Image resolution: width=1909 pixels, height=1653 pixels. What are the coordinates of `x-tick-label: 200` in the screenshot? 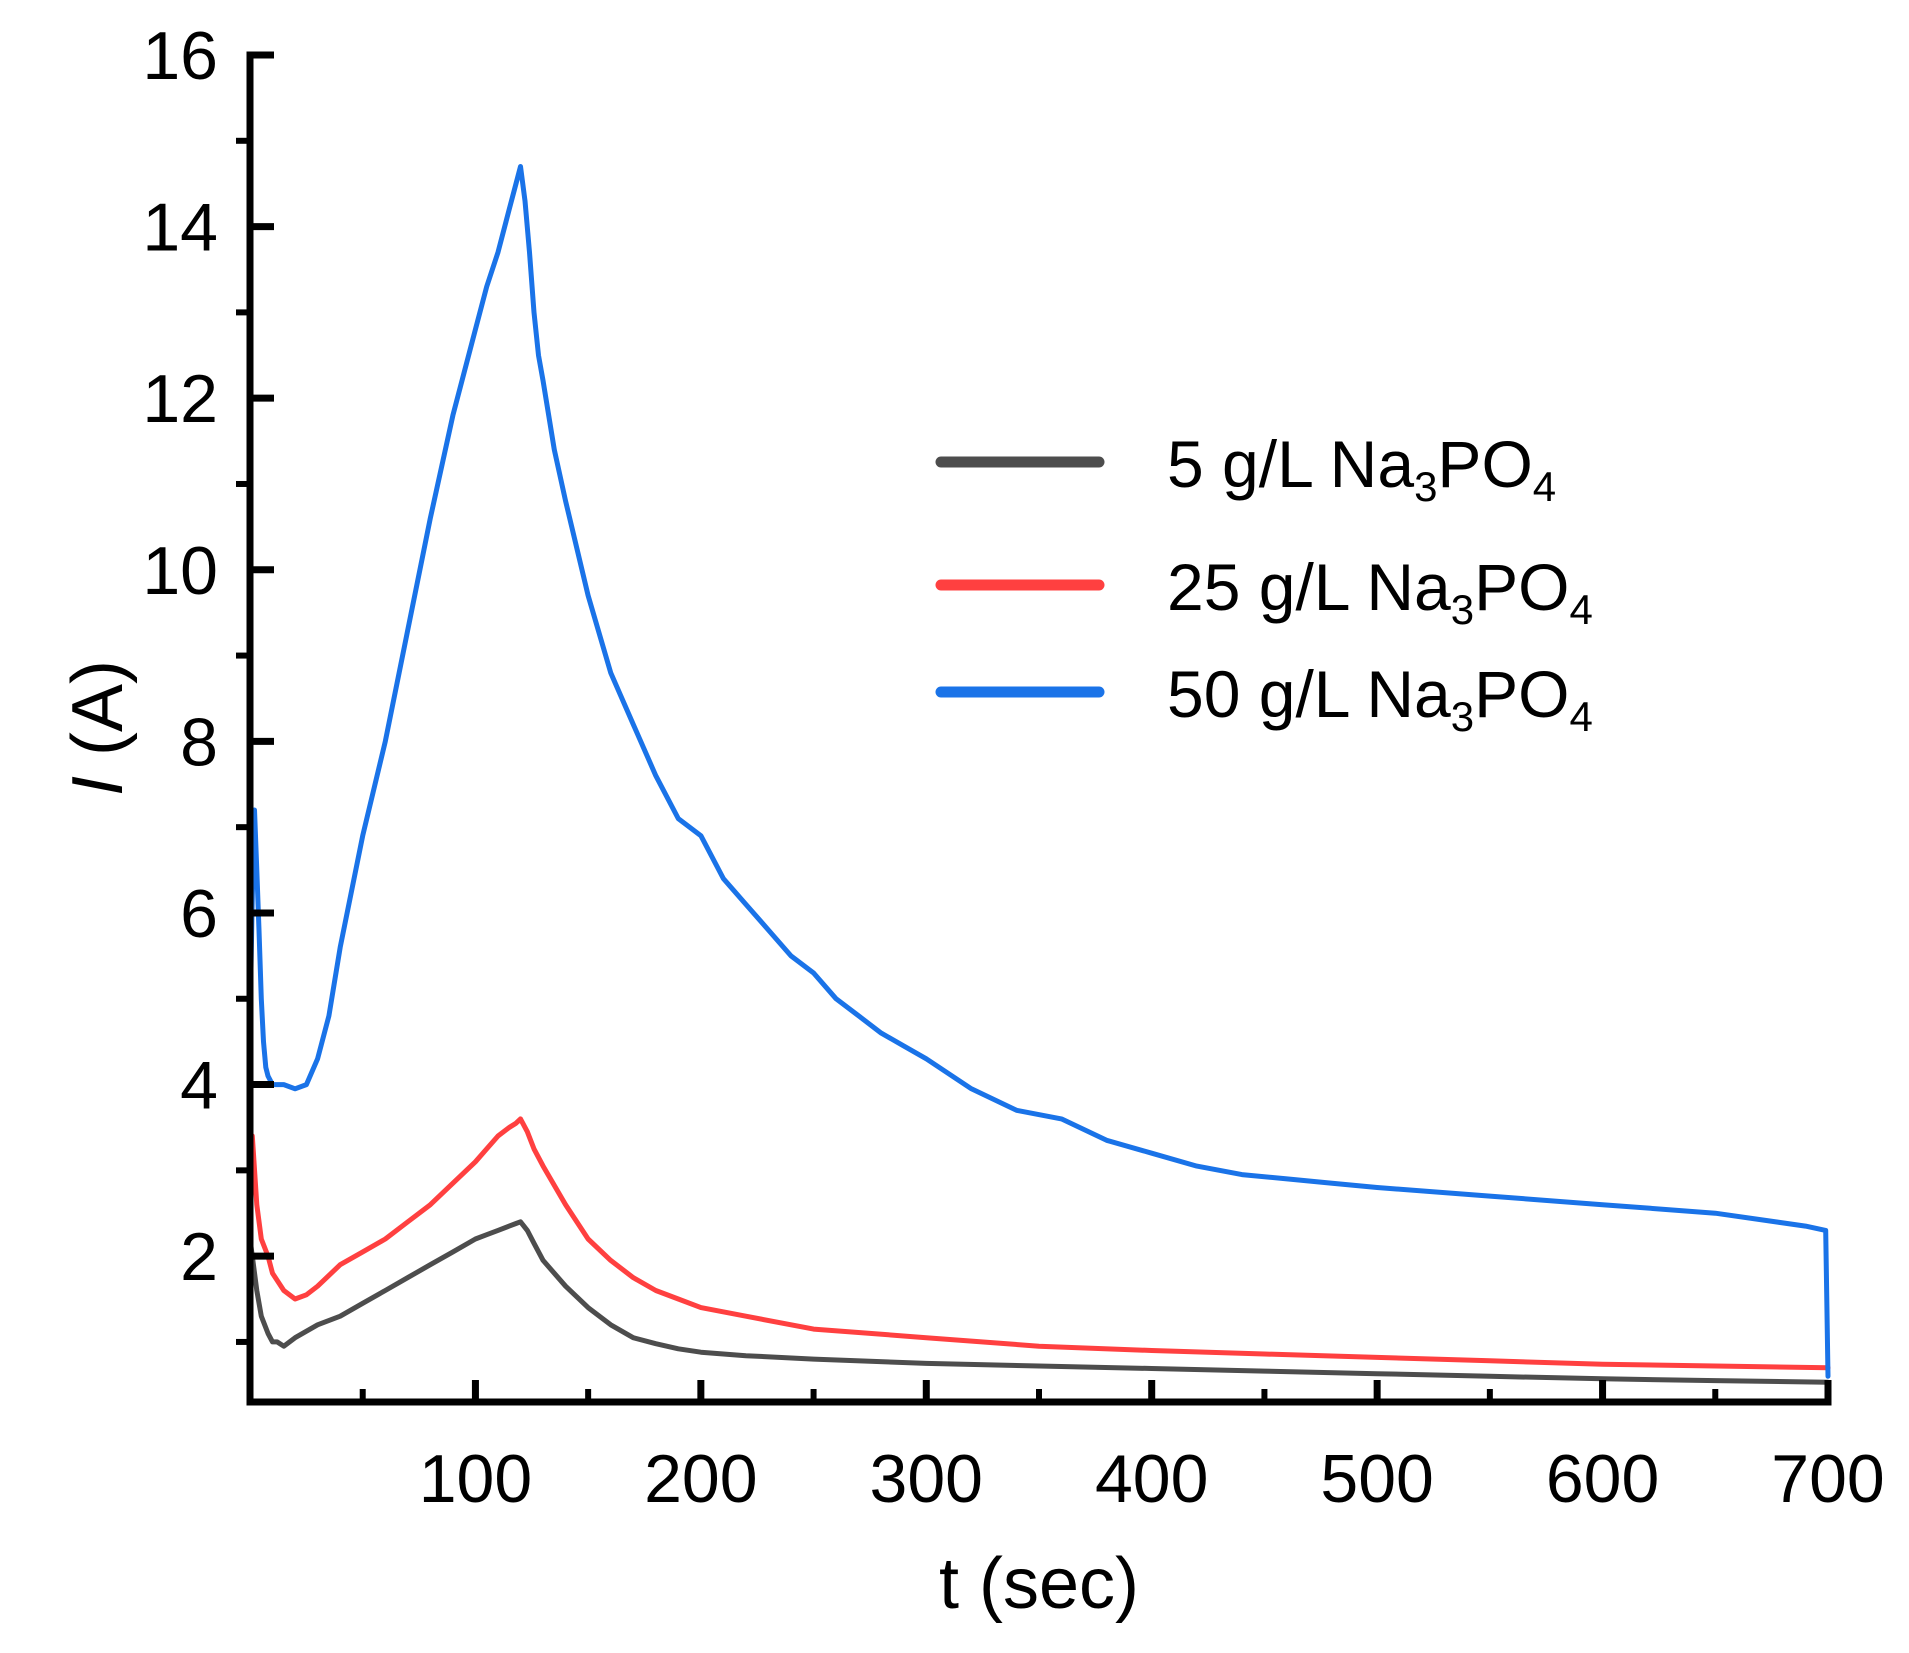 It's located at (700, 1479).